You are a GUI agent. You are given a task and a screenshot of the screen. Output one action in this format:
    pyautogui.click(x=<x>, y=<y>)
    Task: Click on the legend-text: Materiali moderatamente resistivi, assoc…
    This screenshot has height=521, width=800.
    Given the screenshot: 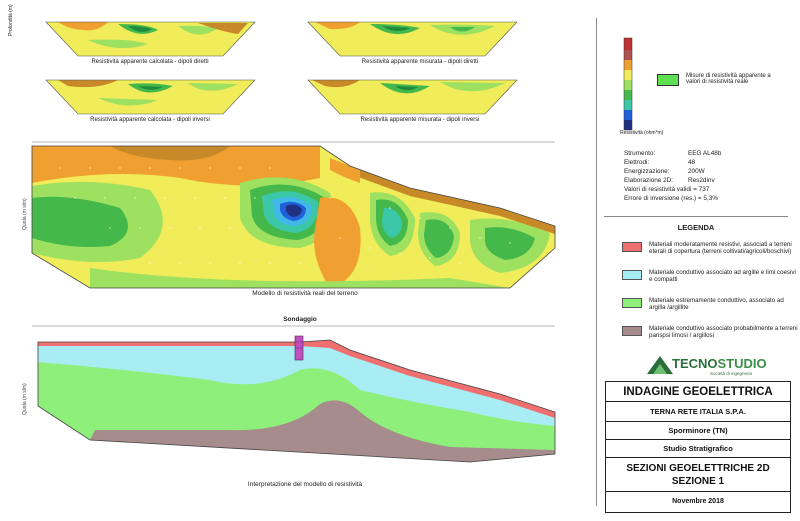 What is the action you would take?
    pyautogui.click(x=720, y=248)
    